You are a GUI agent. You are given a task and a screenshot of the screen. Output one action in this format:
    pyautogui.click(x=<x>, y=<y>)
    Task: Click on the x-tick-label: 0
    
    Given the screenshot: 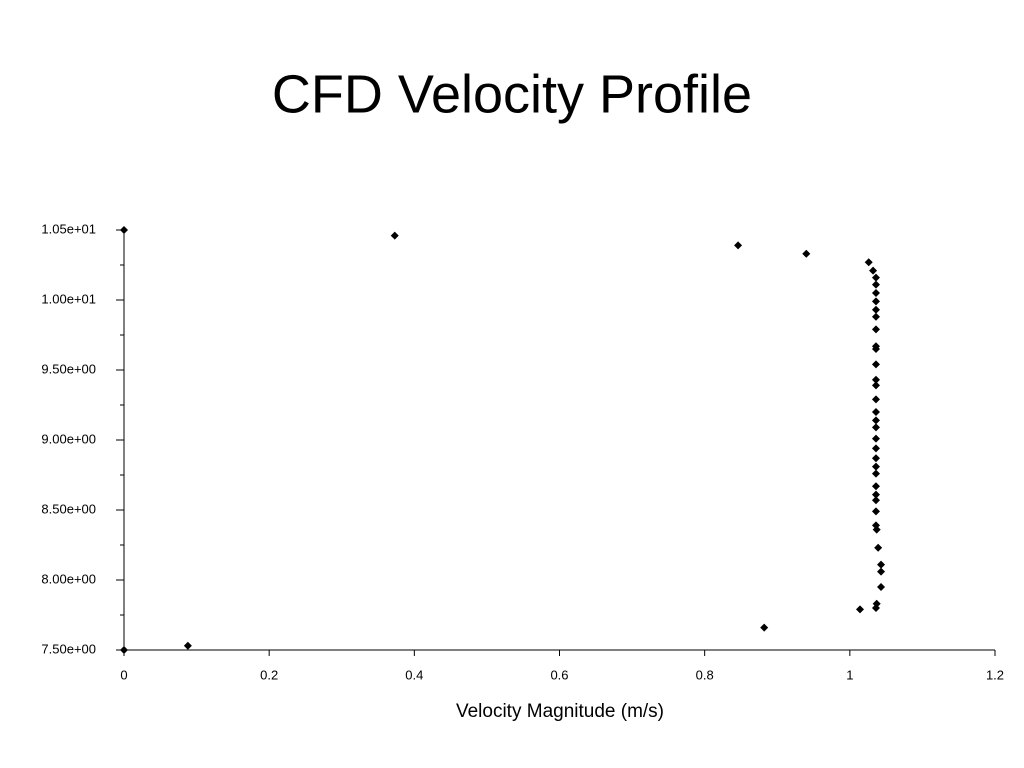 What is the action you would take?
    pyautogui.click(x=123, y=674)
    